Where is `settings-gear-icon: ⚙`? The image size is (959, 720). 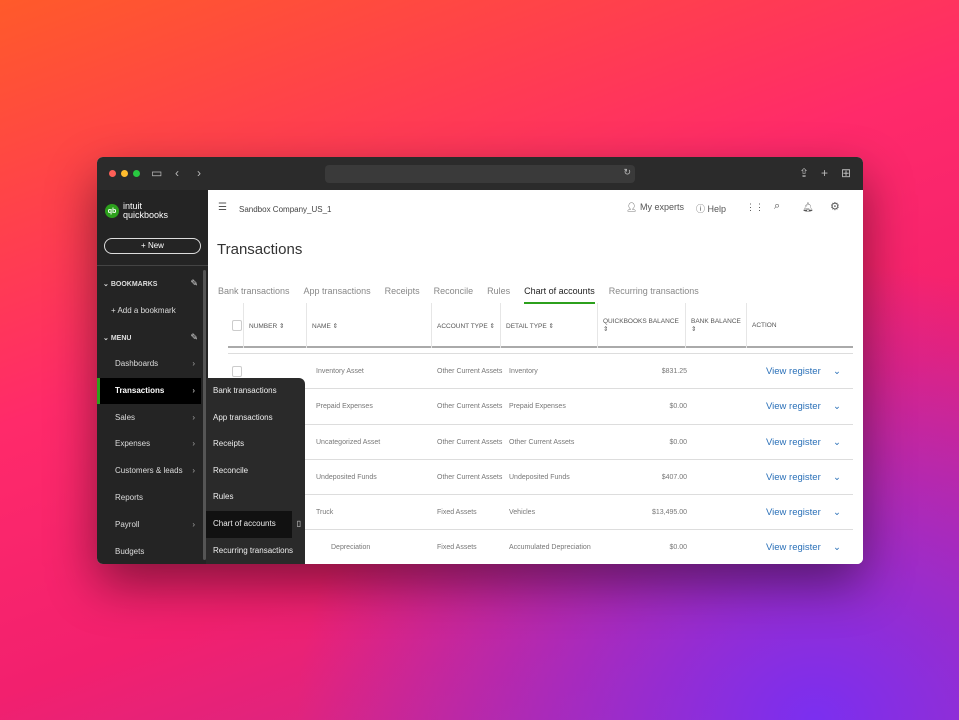 settings-gear-icon: ⚙ is located at coordinates (835, 207).